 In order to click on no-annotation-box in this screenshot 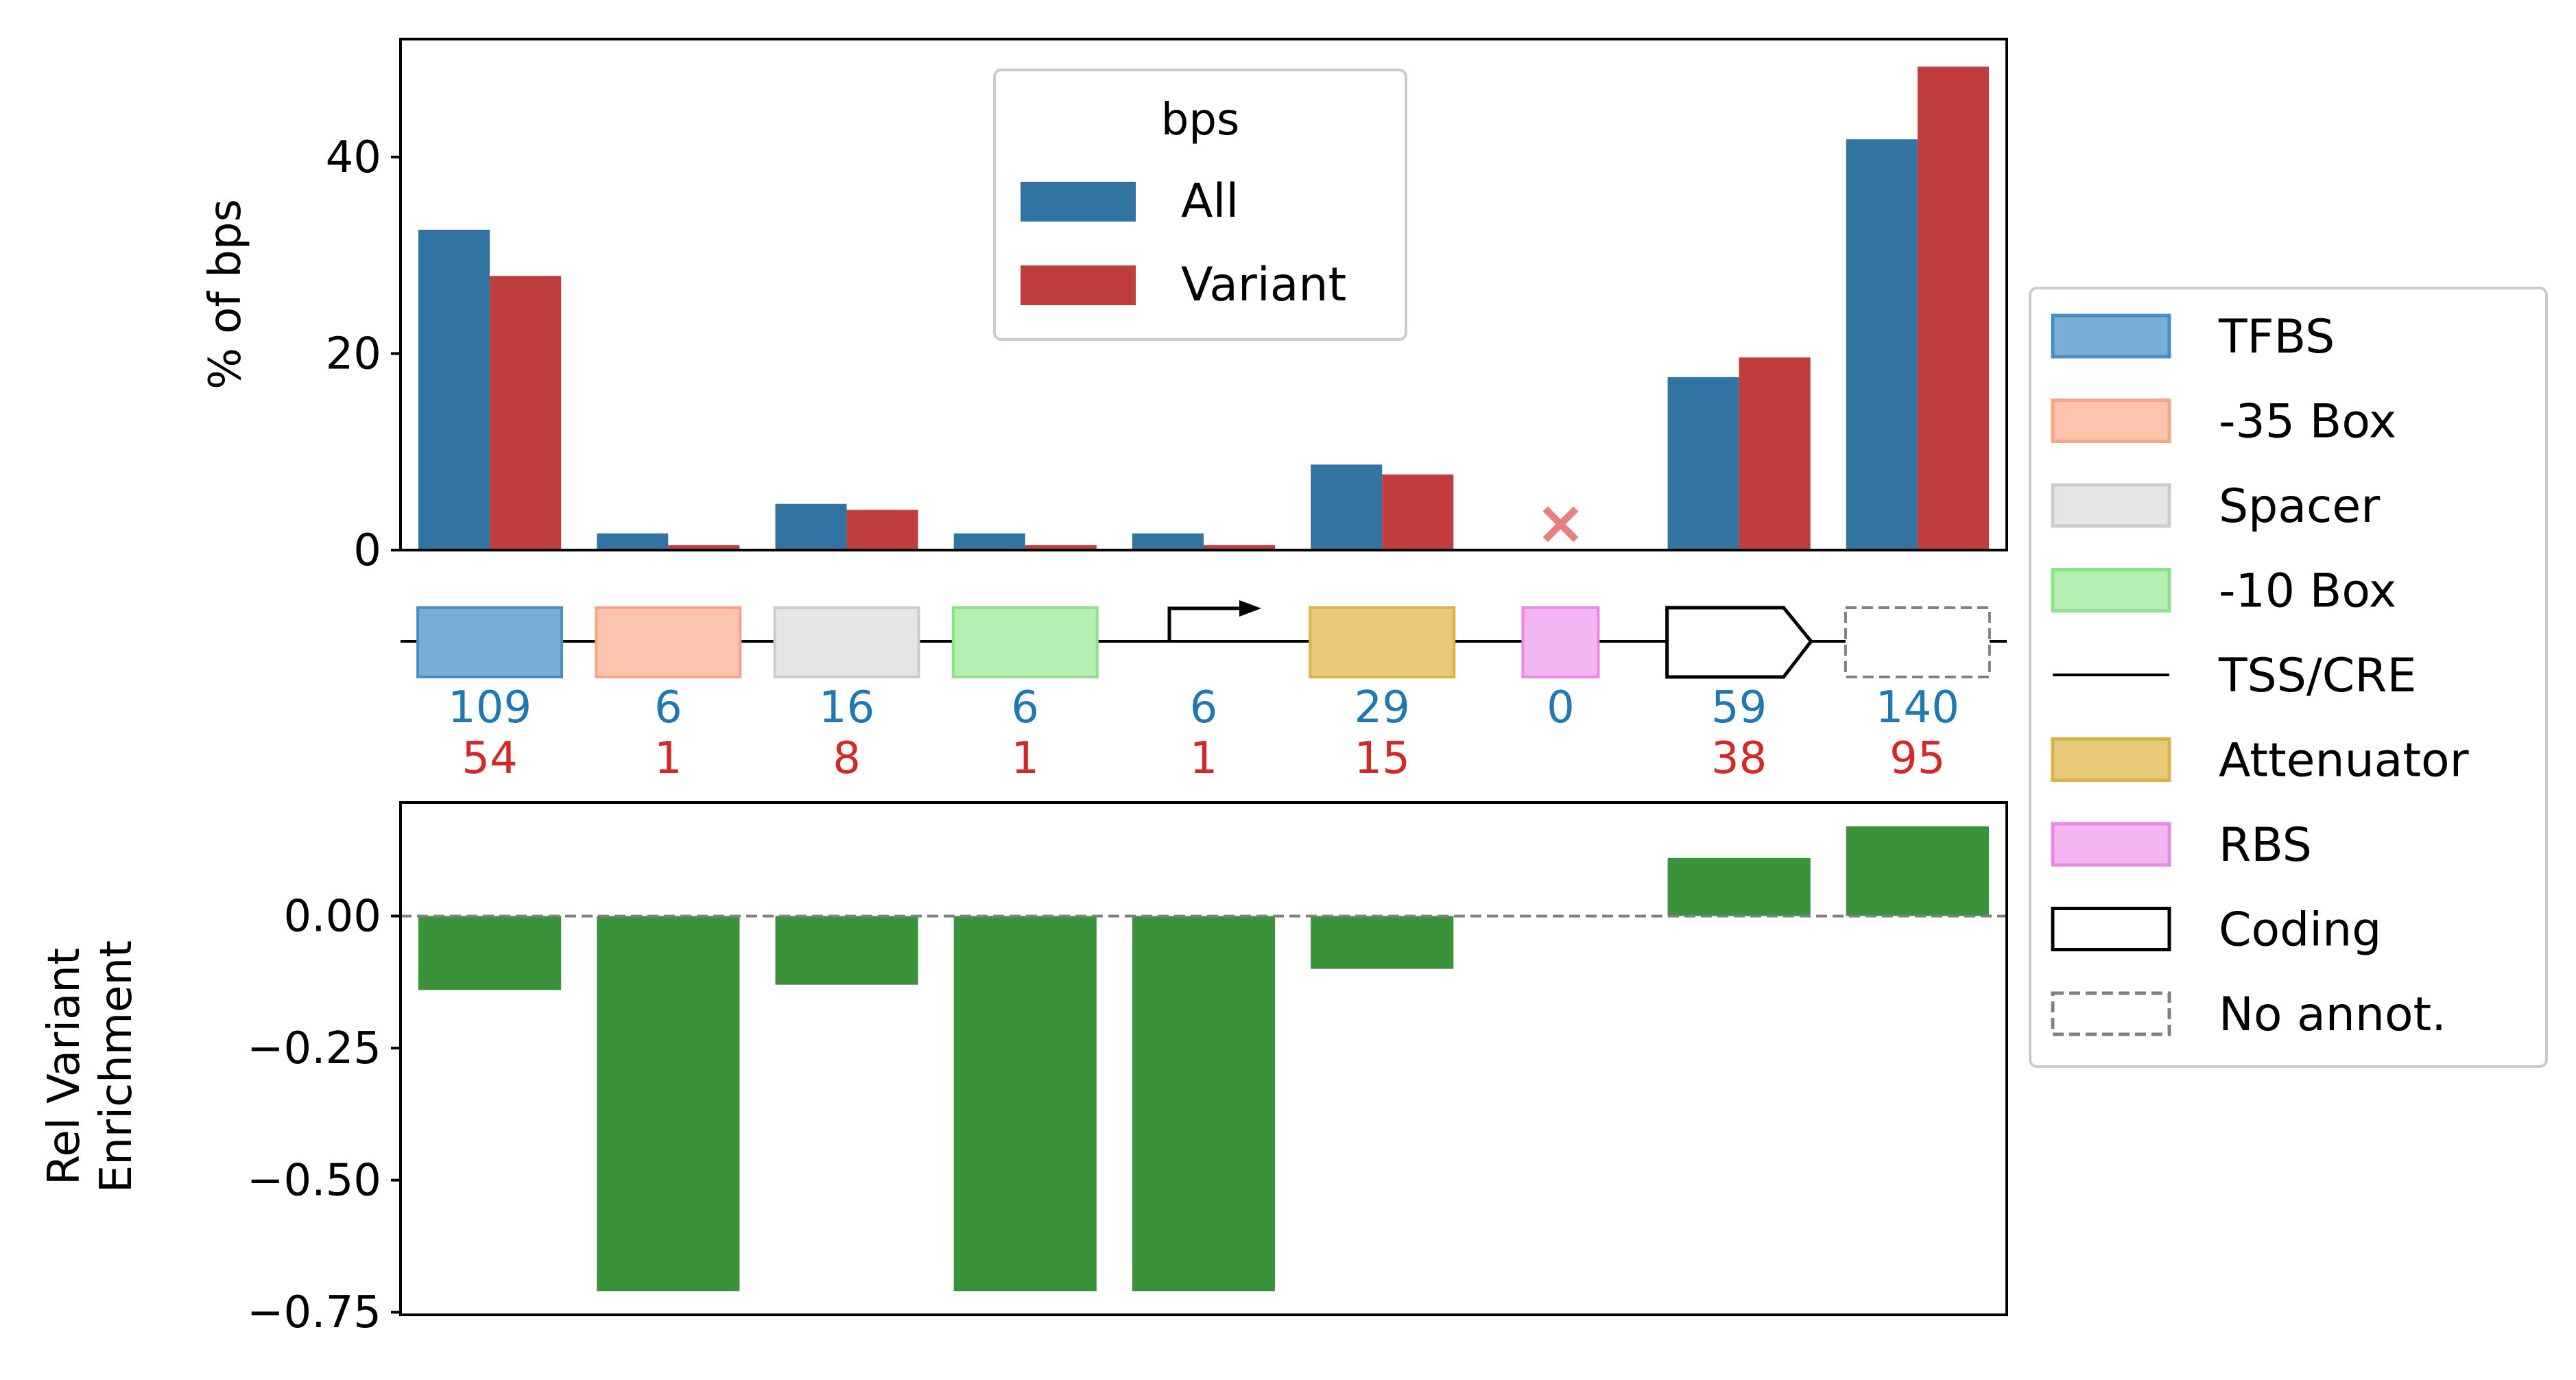, I will do `click(1917, 642)`.